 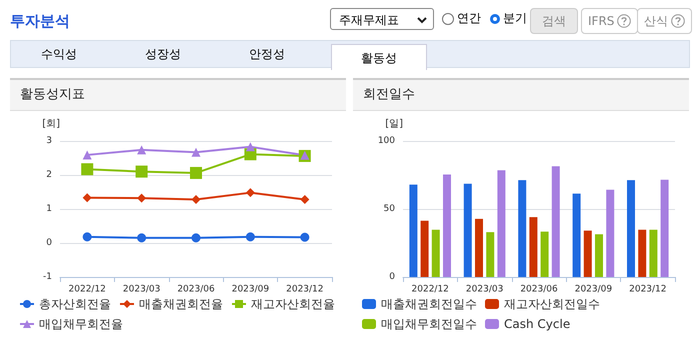 I want to click on chart-title: 활동성지표, so click(x=178, y=95).